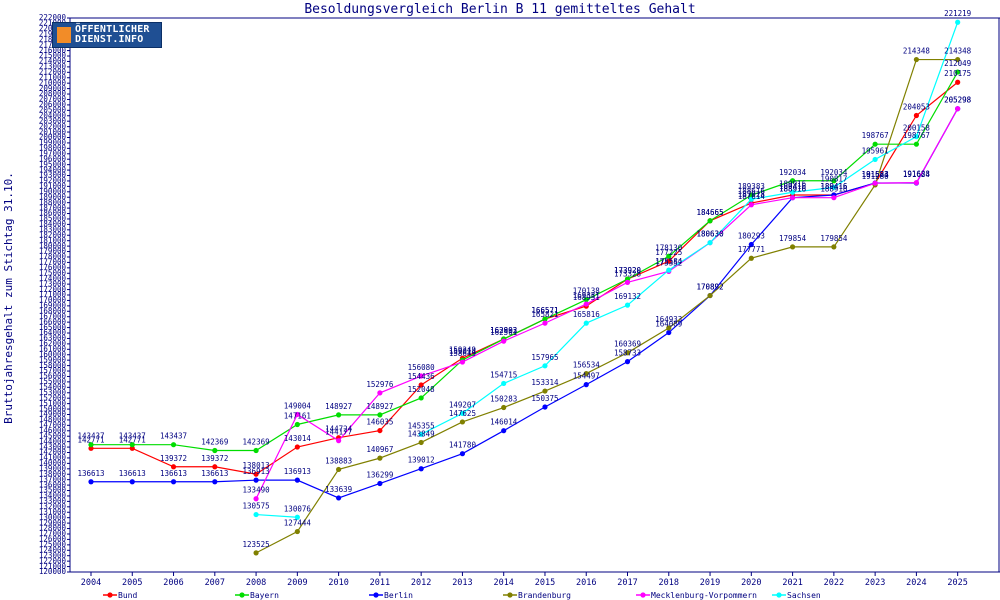 The image size is (1000, 600). I want to click on y-tick-label: 158000, so click(53, 365).